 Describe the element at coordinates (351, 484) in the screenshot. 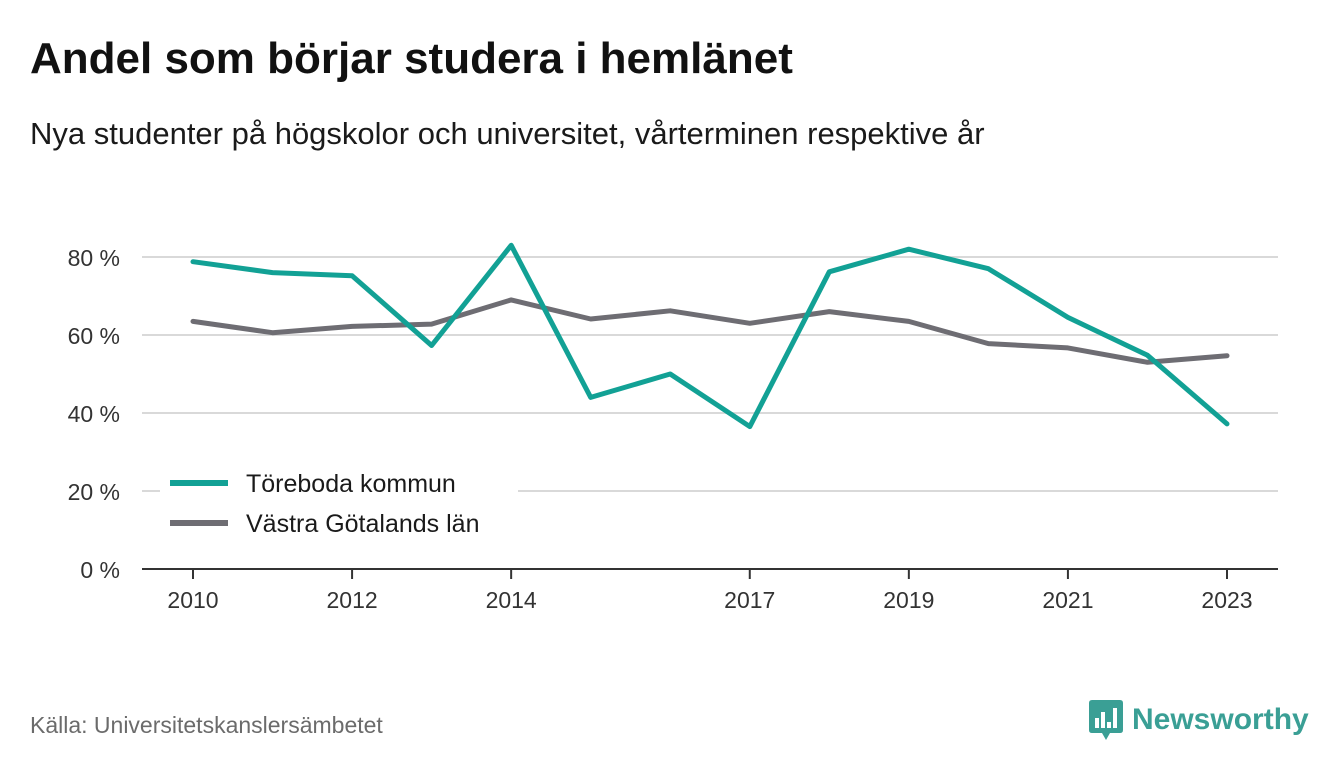

I see `legend-label-1: Töreboda kommun` at that location.